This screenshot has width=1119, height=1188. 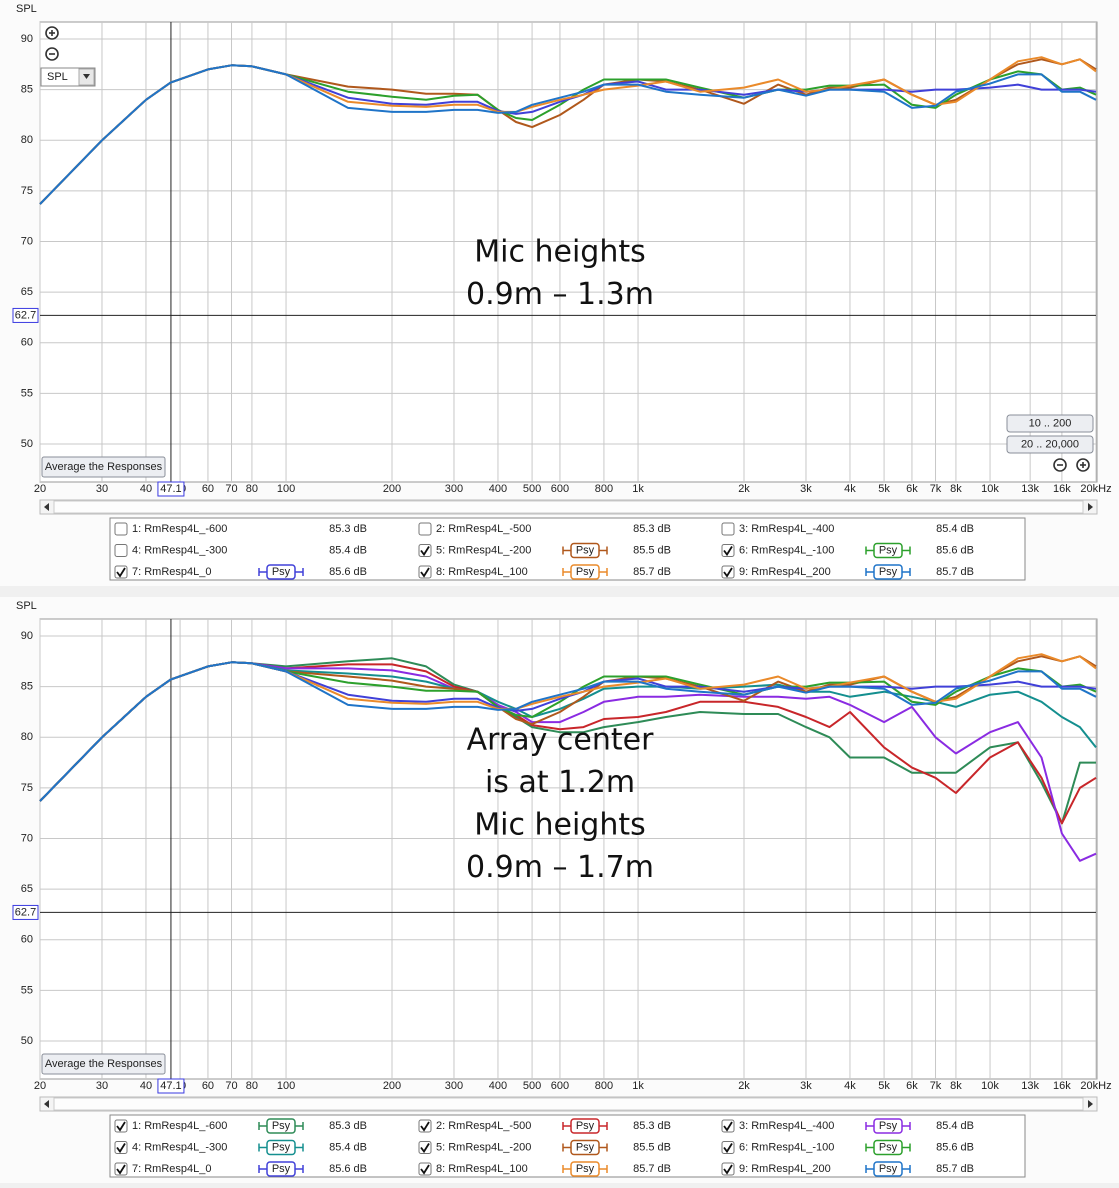 What do you see at coordinates (604, 1086) in the screenshot?
I see `x-tick-label: 800` at bounding box center [604, 1086].